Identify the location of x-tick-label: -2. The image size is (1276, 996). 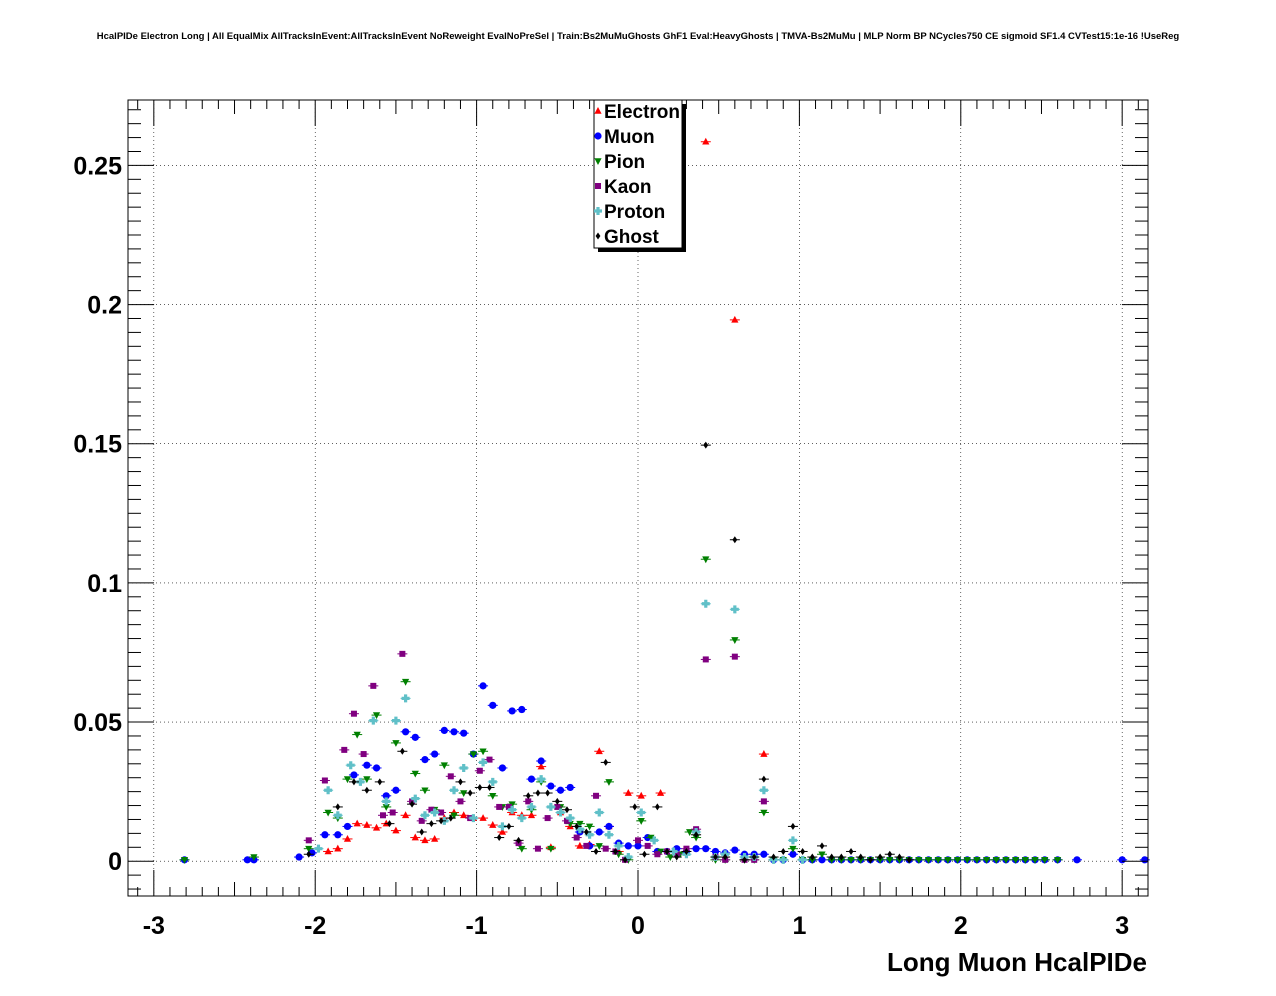
(315, 926).